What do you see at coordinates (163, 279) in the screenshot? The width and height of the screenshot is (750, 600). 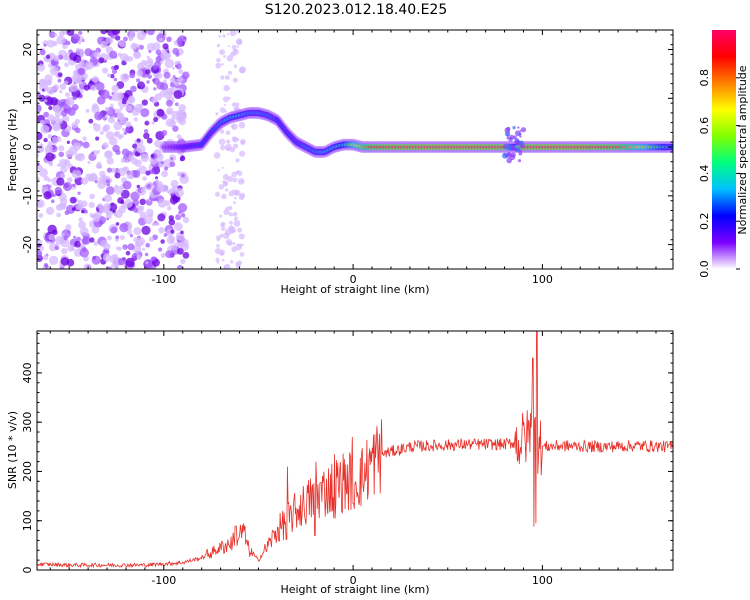 I see `spectrogram-x-tick-label: -100` at bounding box center [163, 279].